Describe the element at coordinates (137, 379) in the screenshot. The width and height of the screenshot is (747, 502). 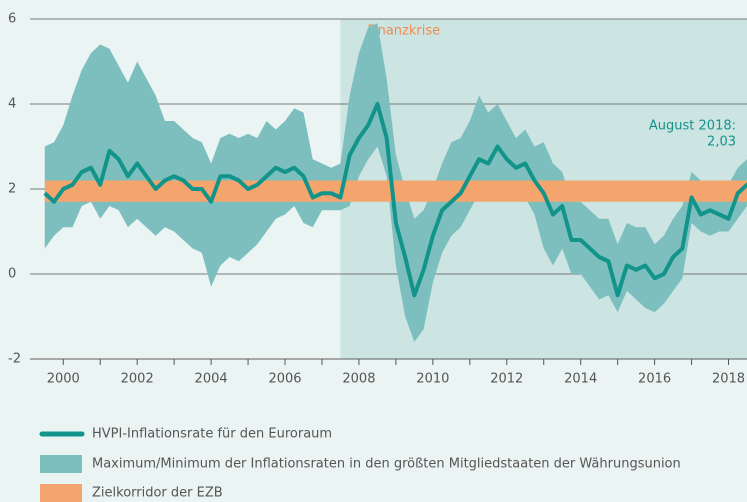
I see `x-tick-label: 2002` at that location.